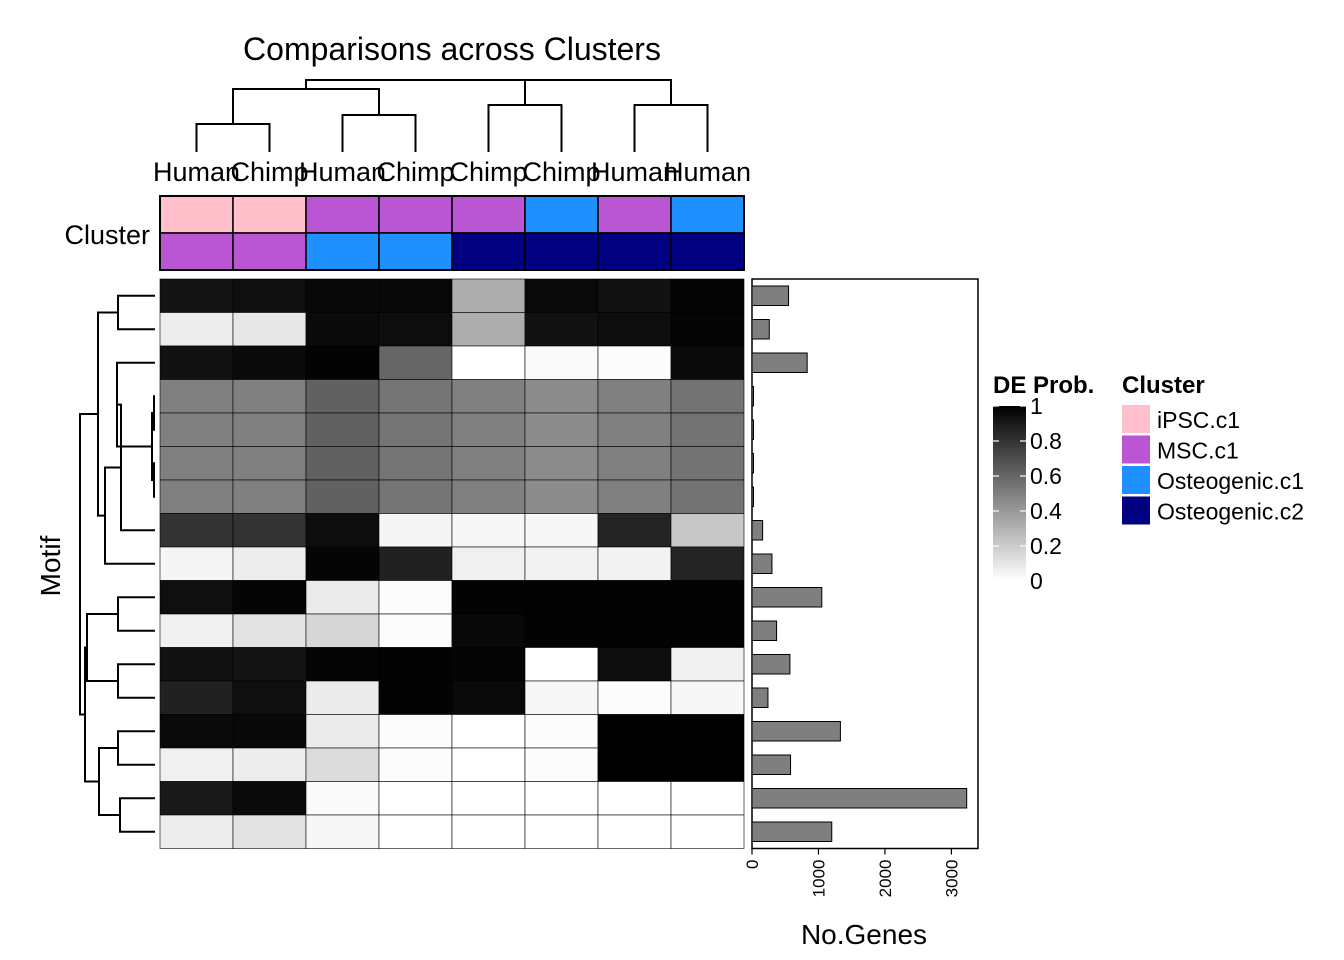  What do you see at coordinates (865, 564) in the screenshot?
I see `bar-panel-frame` at bounding box center [865, 564].